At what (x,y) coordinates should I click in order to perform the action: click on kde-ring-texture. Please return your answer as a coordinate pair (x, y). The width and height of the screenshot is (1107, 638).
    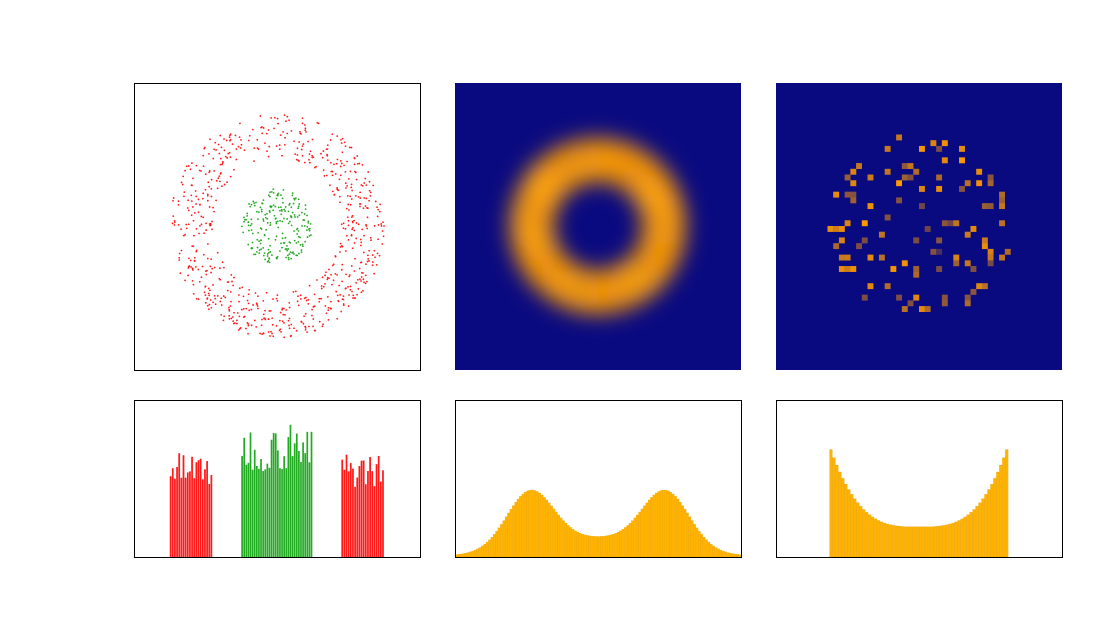
    Looking at the image, I should click on (527, 200).